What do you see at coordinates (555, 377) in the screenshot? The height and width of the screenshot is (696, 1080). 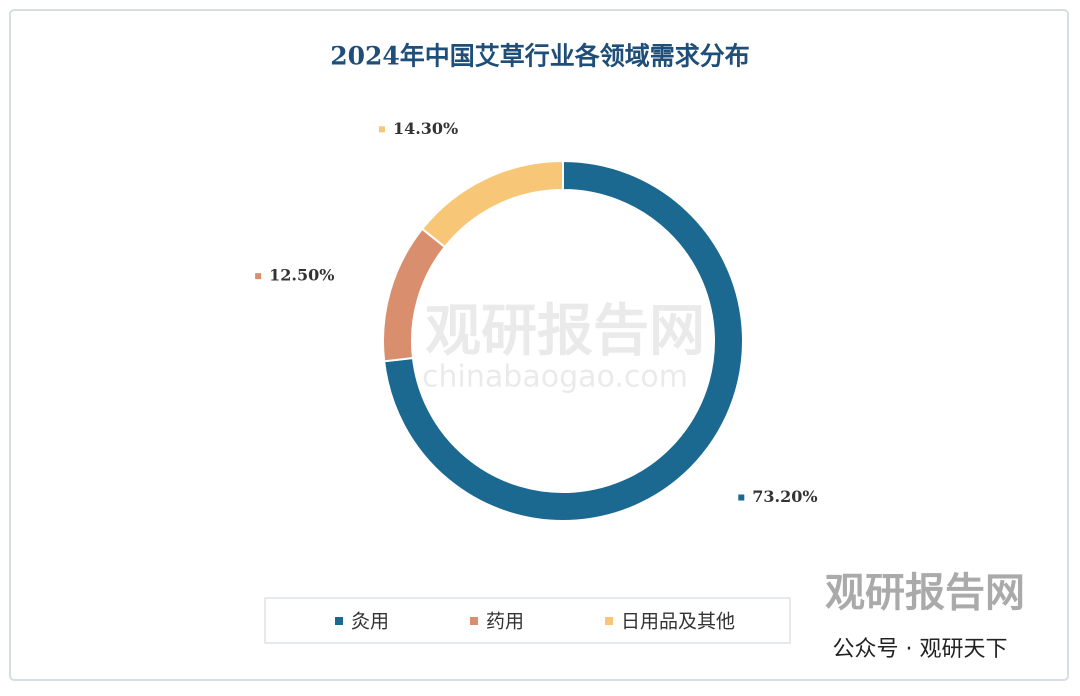 I see `watermark-site: chinabaogao.com` at bounding box center [555, 377].